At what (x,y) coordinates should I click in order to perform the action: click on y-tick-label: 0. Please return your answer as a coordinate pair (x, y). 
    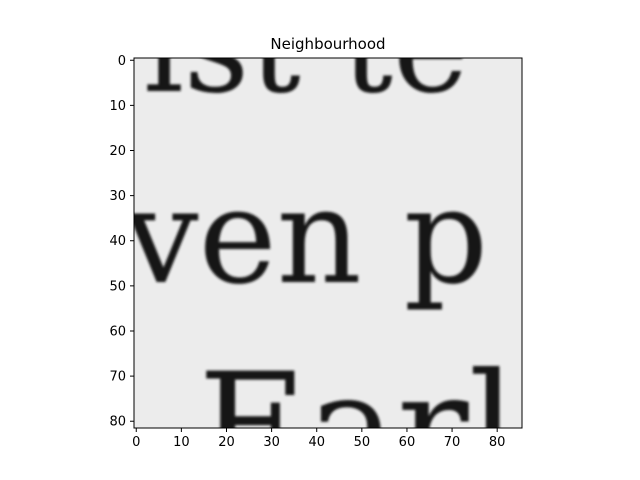
    Looking at the image, I should click on (122, 61).